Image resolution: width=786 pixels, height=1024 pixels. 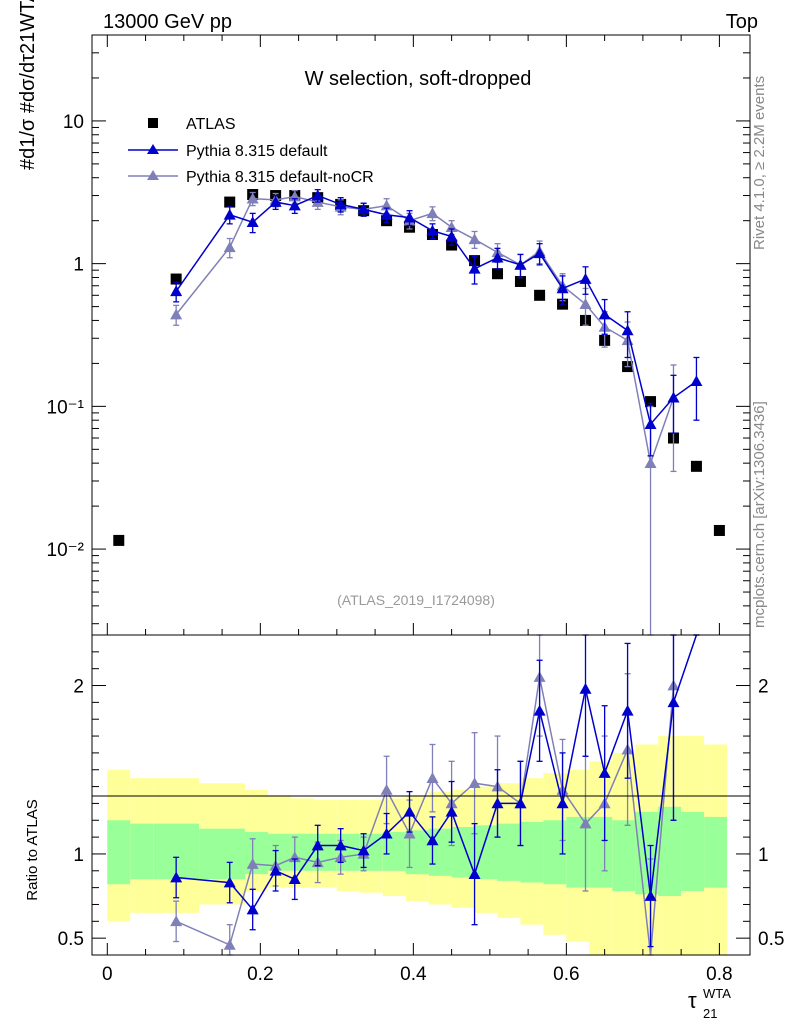 I want to click on legend-marker-nocr, so click(x=153, y=175).